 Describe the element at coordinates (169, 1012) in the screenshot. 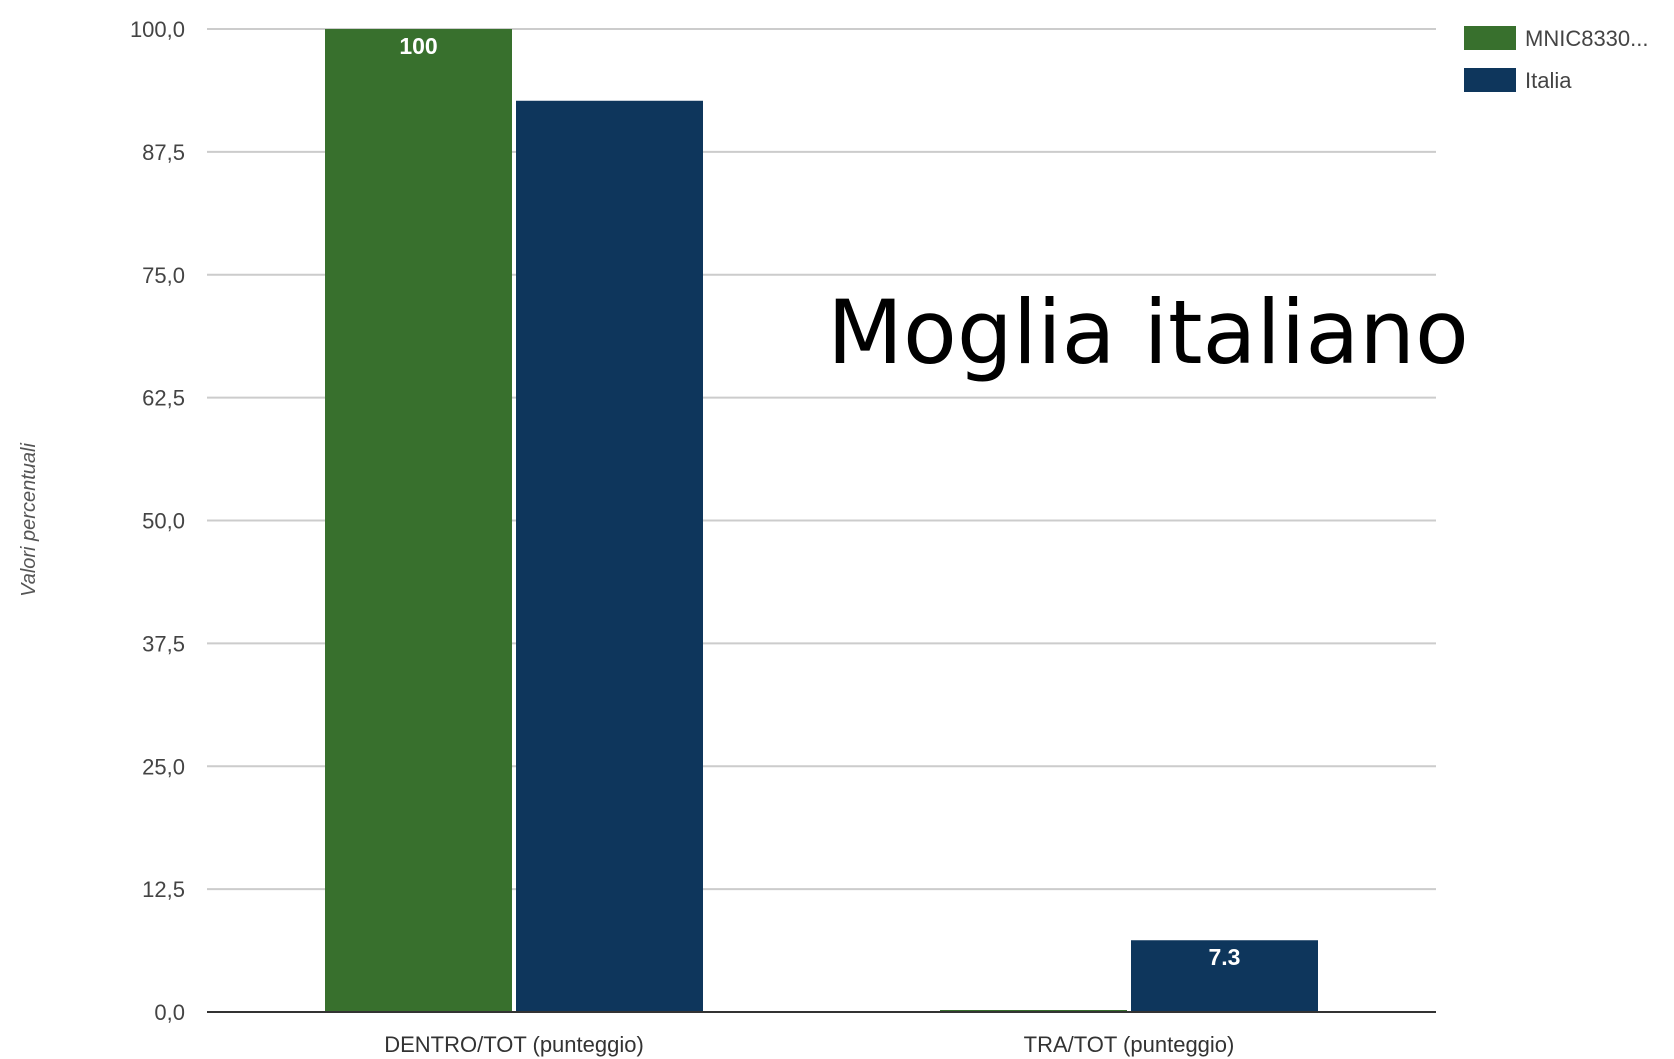

I see `y-tick-label: 0,0` at that location.